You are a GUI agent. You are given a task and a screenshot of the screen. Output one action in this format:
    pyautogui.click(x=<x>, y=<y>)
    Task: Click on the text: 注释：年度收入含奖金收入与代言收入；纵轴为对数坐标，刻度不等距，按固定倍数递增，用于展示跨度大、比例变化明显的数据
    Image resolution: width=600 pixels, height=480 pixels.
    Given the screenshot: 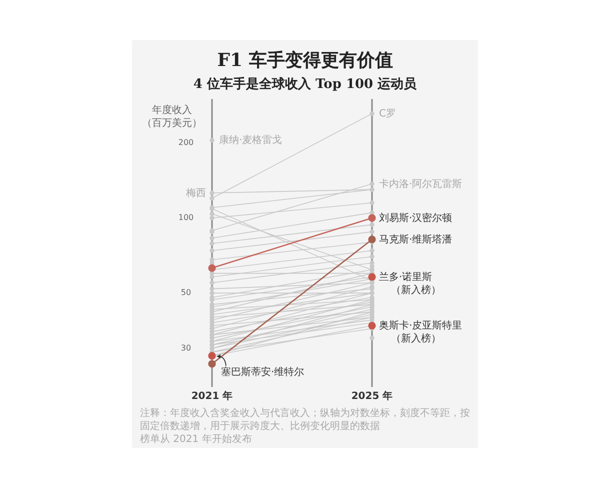 What is the action you would take?
    pyautogui.click(x=305, y=419)
    